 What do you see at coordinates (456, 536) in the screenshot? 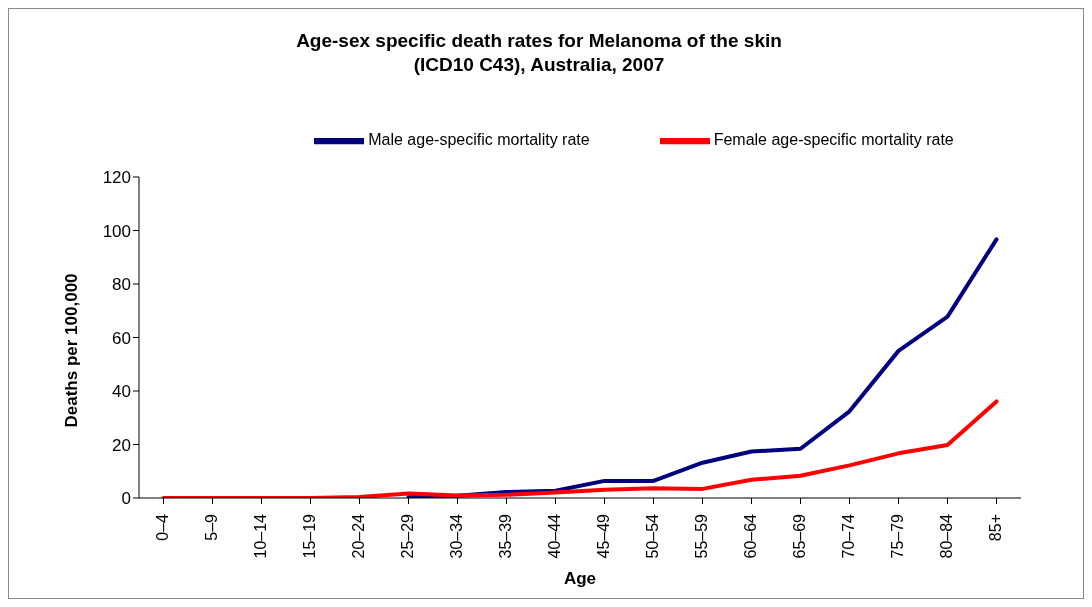
I see `x-tick-label: 30–34` at bounding box center [456, 536].